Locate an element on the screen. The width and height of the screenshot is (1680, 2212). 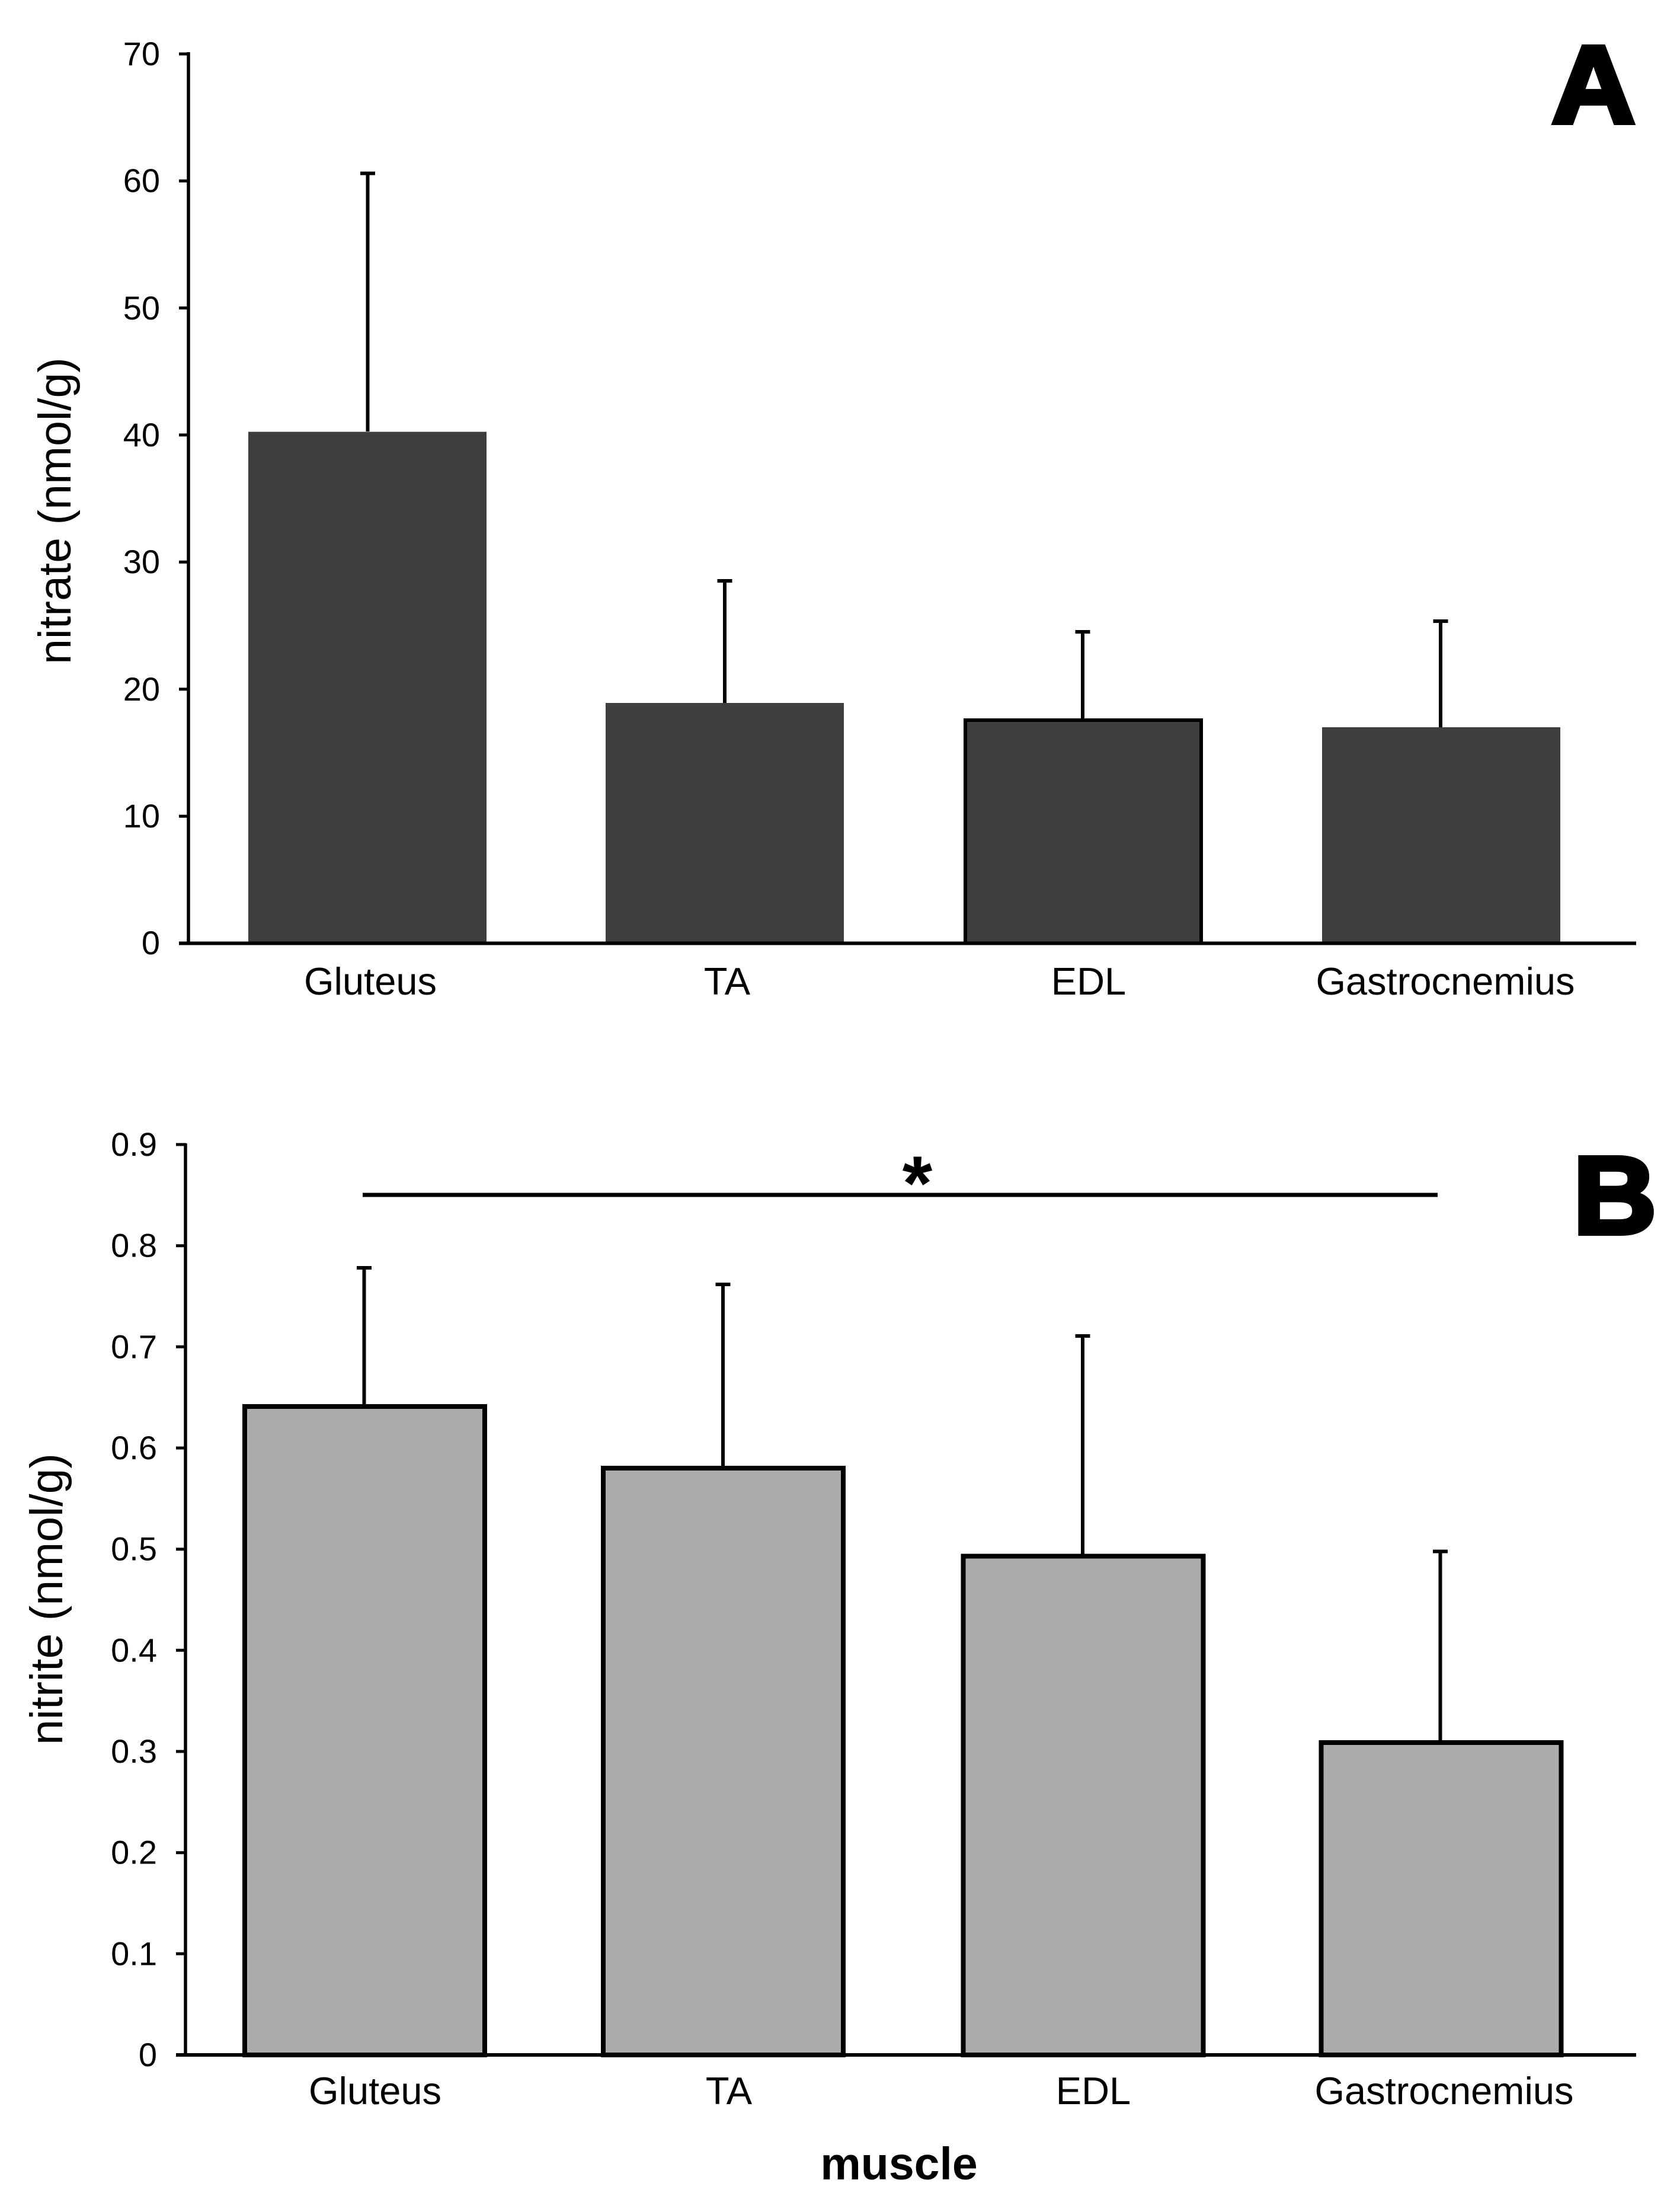
svg-text: 0.7 is located at coordinates (134, 1346).